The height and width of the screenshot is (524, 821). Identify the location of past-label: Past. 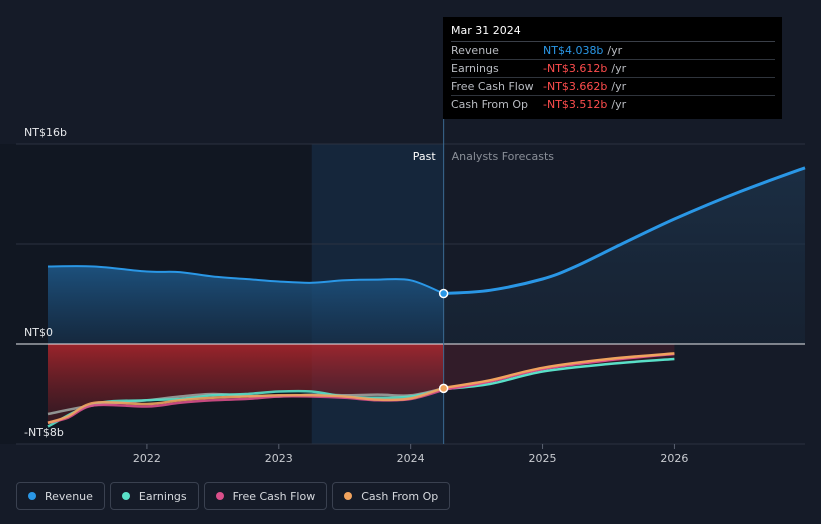
(425, 156).